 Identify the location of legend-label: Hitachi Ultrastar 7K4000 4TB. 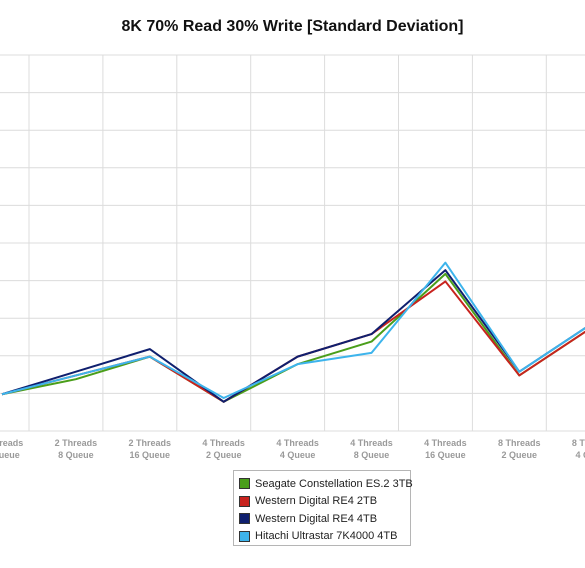
(326, 536).